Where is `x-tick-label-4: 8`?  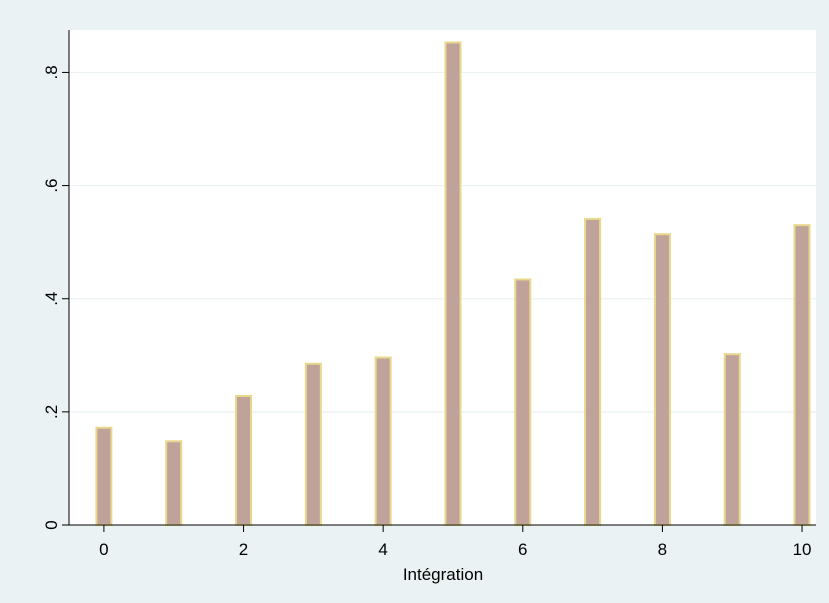
x-tick-label-4: 8 is located at coordinates (662, 549).